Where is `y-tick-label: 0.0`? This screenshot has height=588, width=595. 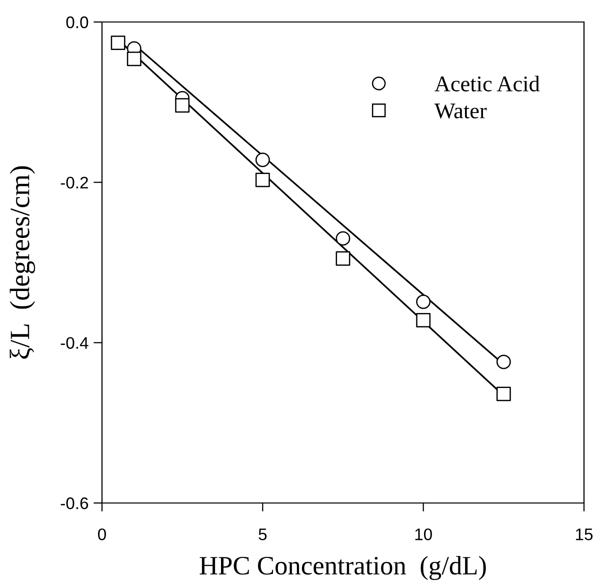 y-tick-label: 0.0 is located at coordinates (77, 22).